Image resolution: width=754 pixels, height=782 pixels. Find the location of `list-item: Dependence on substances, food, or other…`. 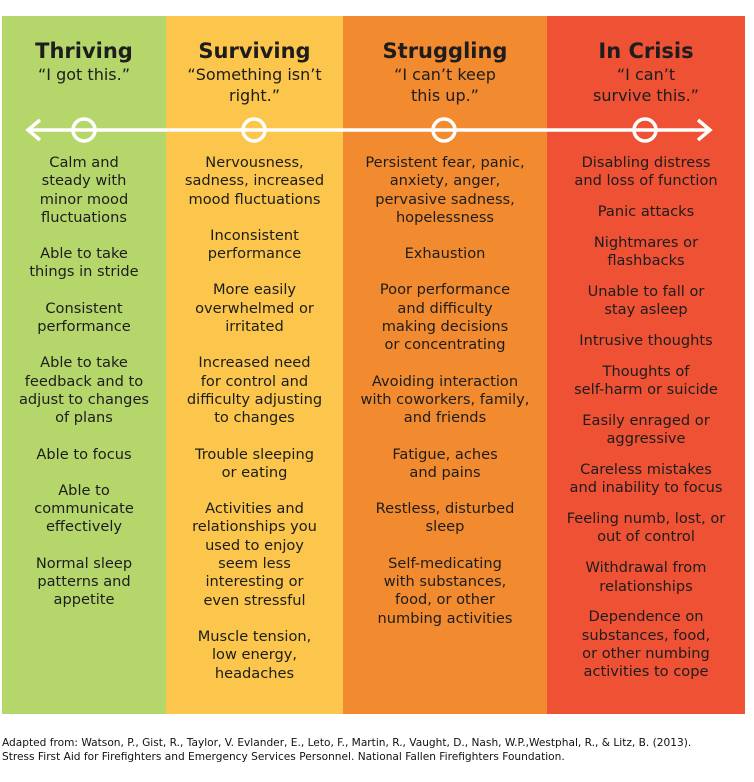

list-item: Dependence on substances, food, or other… is located at coordinates (646, 644).